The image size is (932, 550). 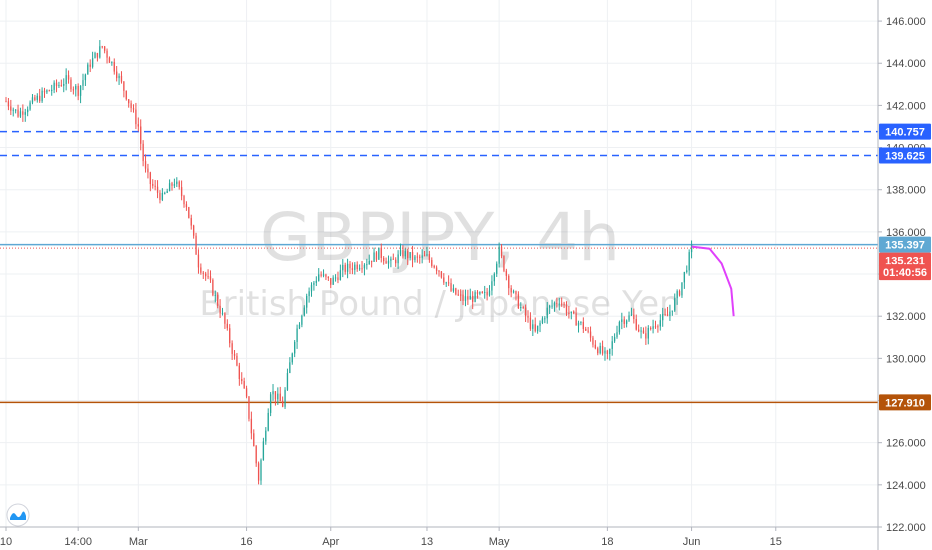 What do you see at coordinates (18, 515) in the screenshot?
I see `tradingview-logo-icon` at bounding box center [18, 515].